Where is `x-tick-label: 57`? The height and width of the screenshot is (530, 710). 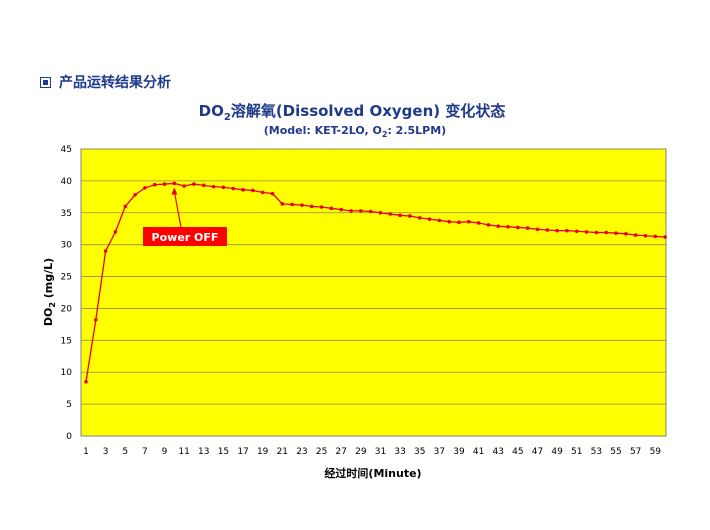
x-tick-label: 57 is located at coordinates (635, 452).